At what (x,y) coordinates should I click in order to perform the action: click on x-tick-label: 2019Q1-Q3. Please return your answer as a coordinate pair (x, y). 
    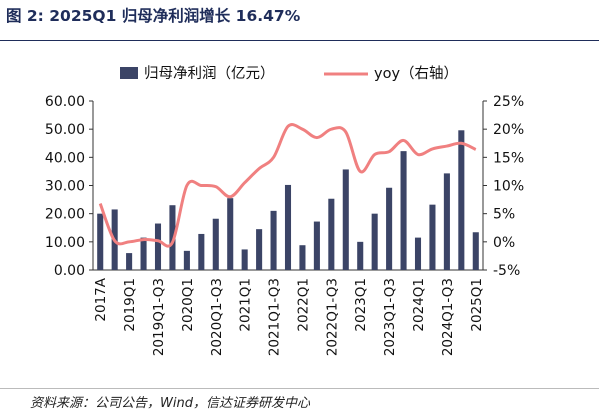
    Looking at the image, I should click on (159, 317).